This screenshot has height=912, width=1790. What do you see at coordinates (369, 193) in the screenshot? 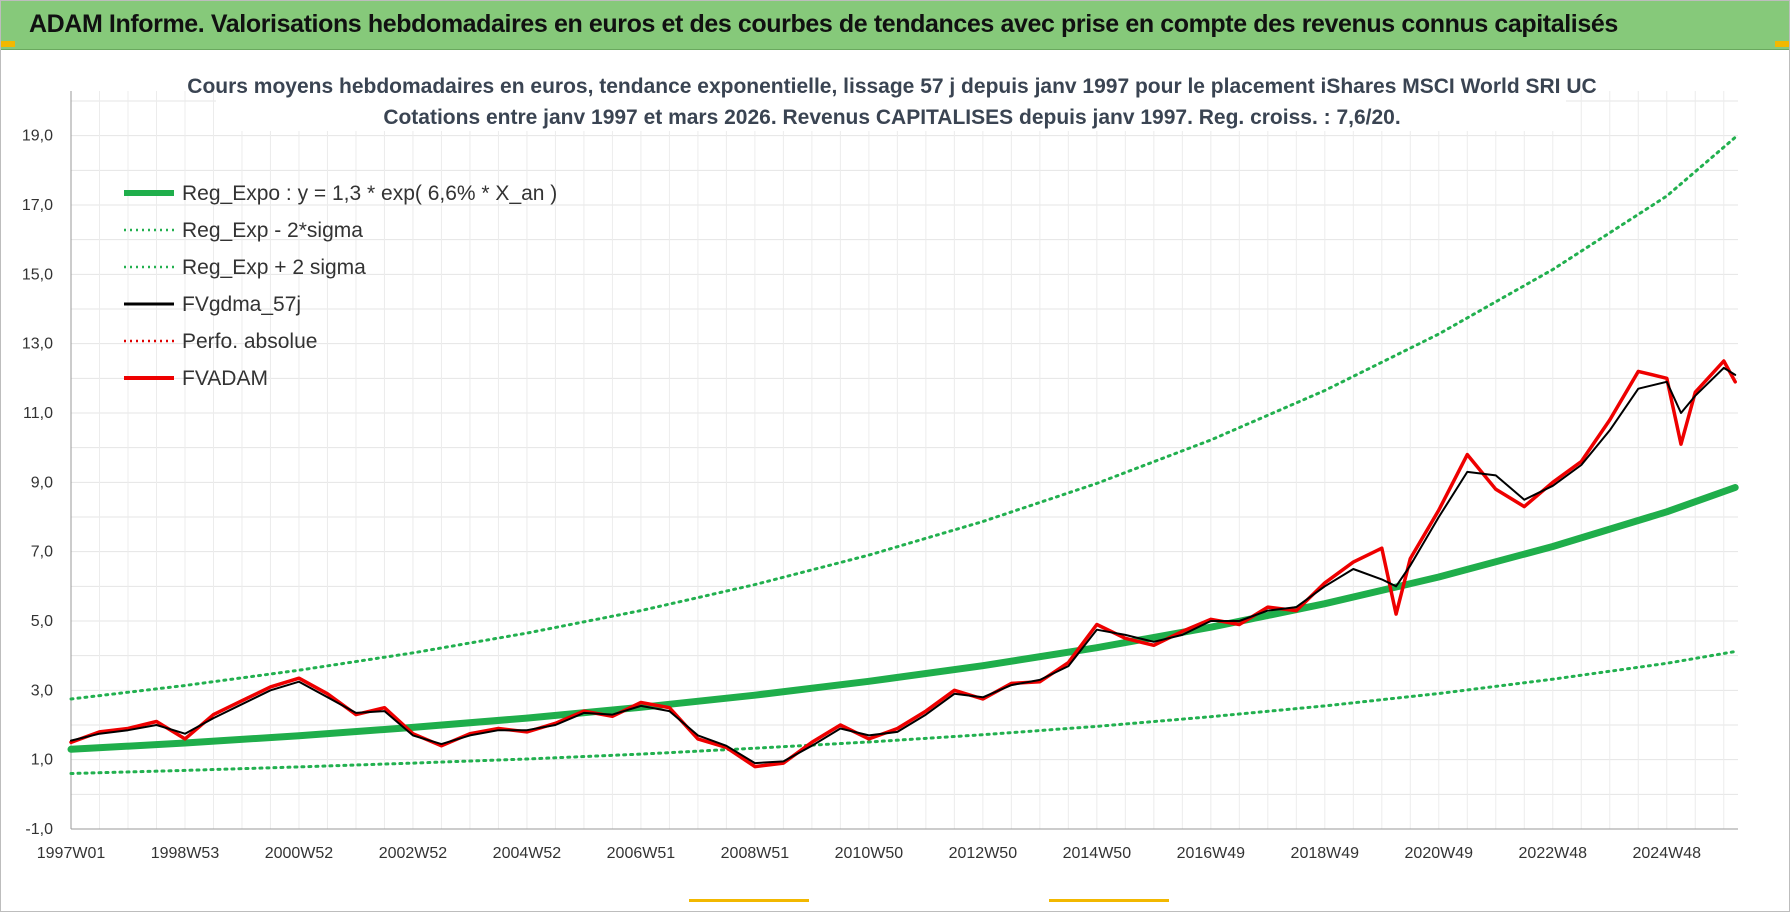
I see `legend-label: Reg_Expo : y = 1,3 * exp( 6,6% * X_an )` at bounding box center [369, 193].